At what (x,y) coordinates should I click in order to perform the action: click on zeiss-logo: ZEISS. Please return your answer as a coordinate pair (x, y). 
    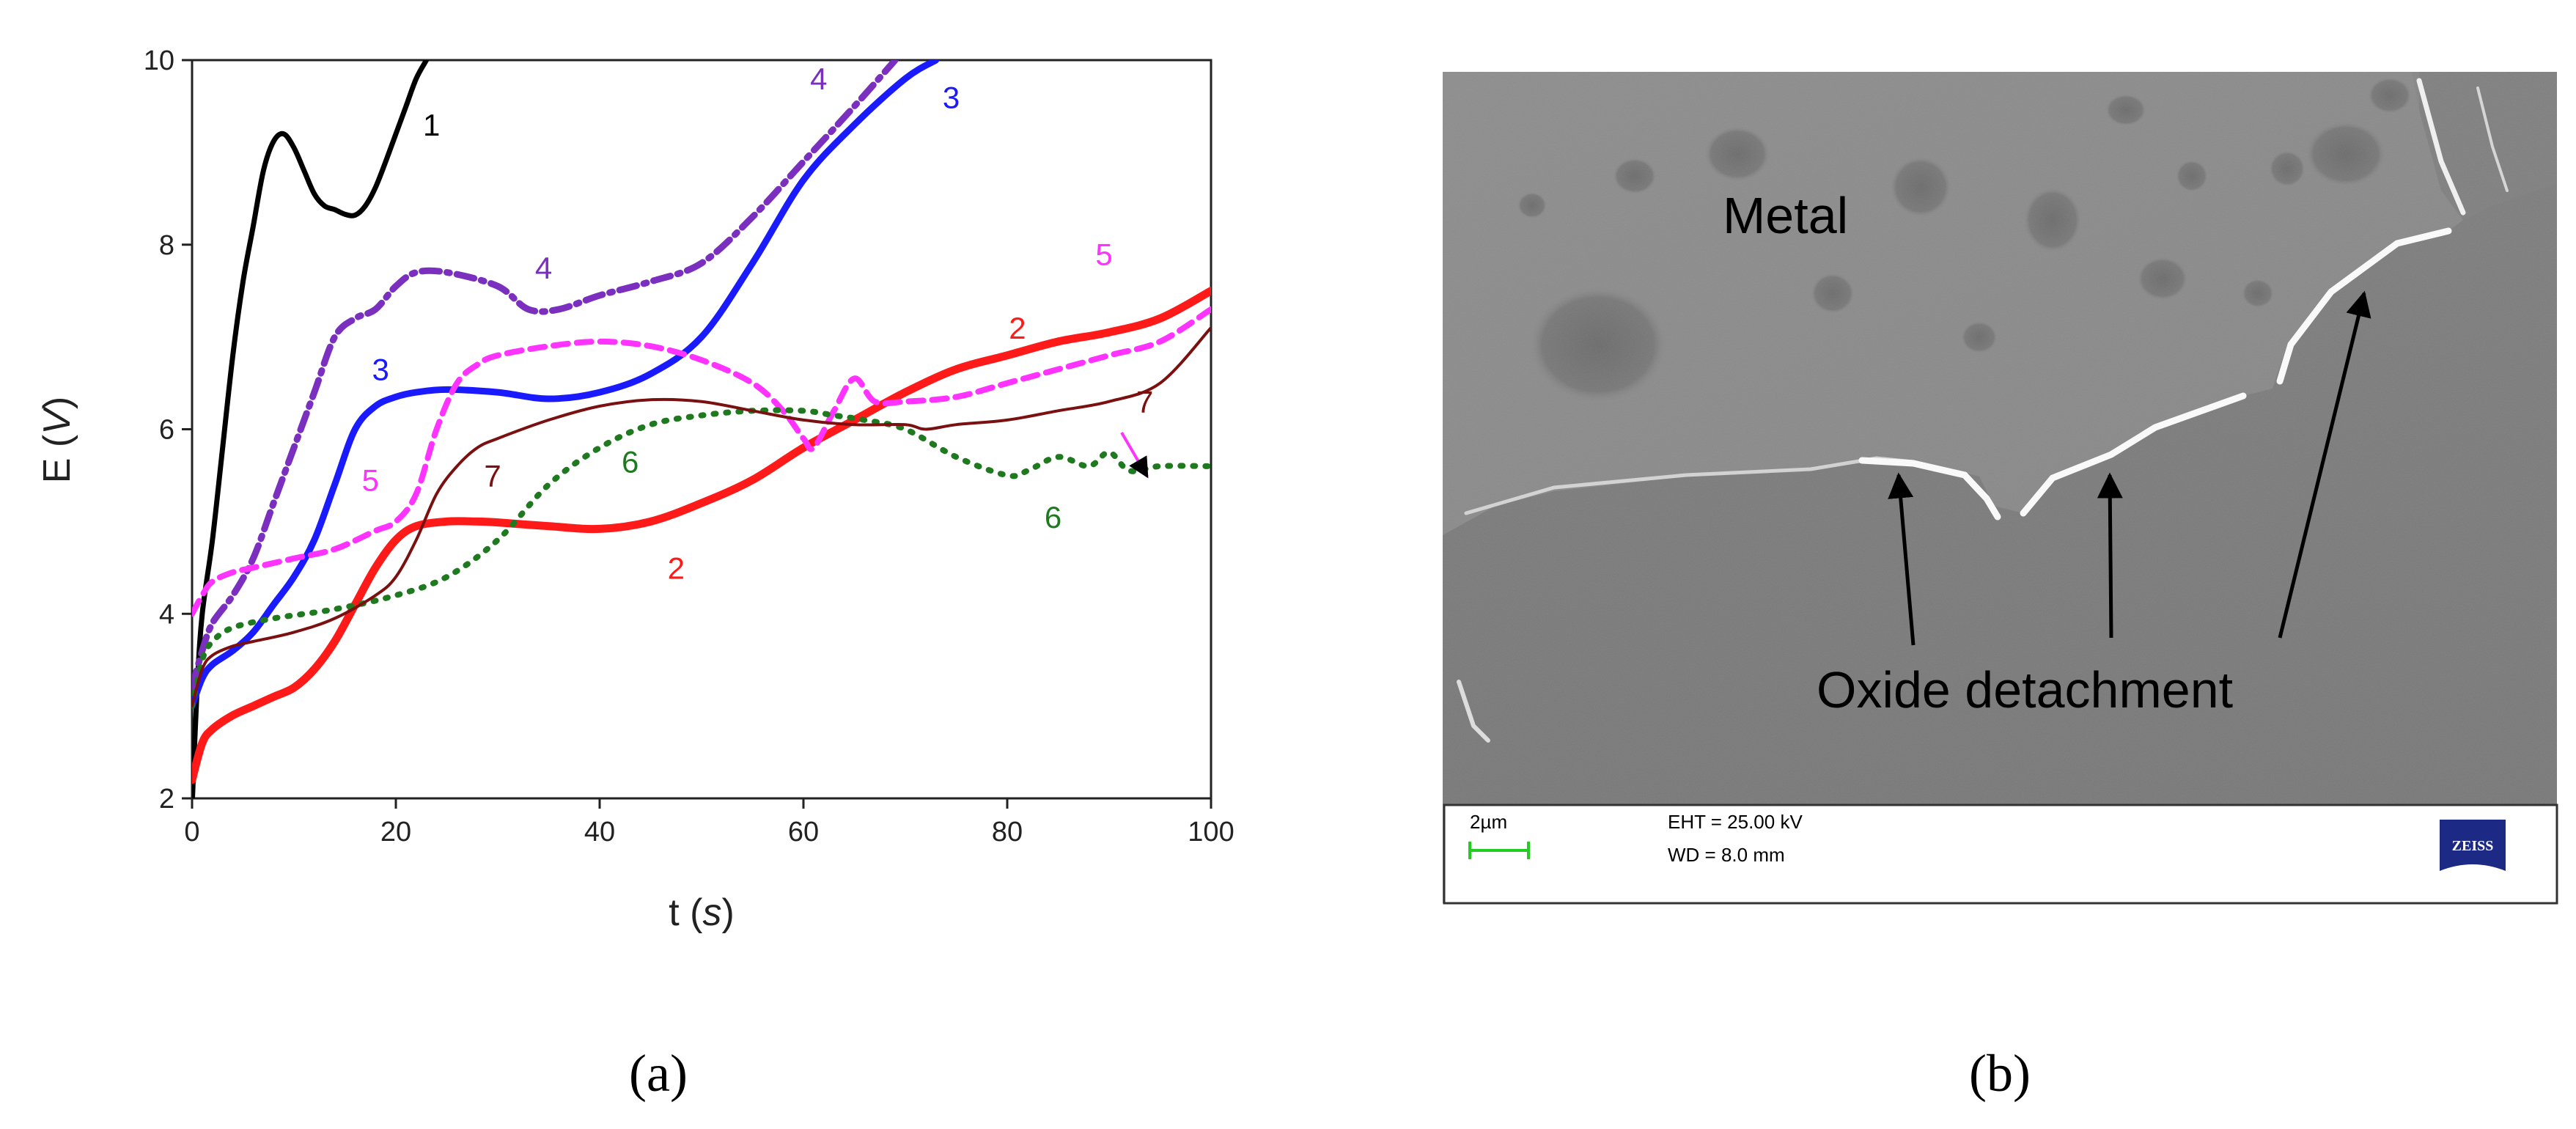
    Looking at the image, I should click on (2473, 846).